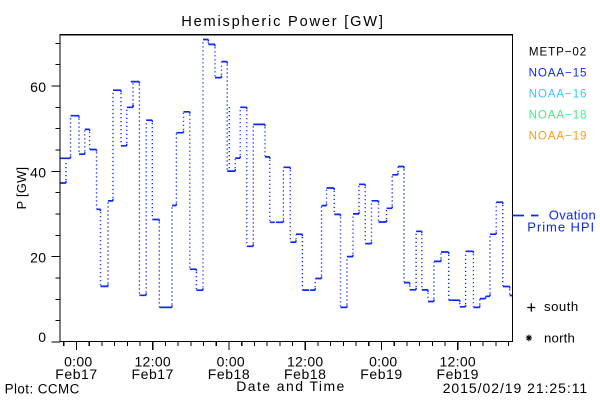 Image resolution: width=600 pixels, height=400 pixels. Describe the element at coordinates (38, 172) in the screenshot. I see `svg-text: 40` at that location.